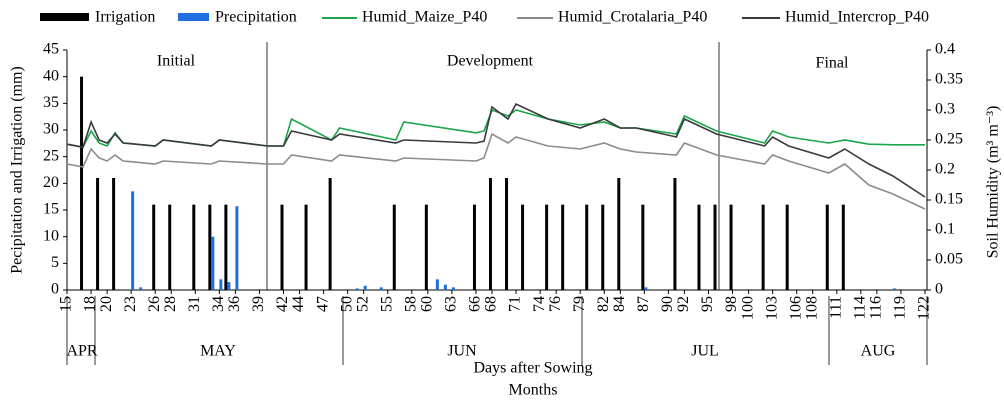  What do you see at coordinates (811, 308) in the screenshot?
I see `x-tick-label: 108` at bounding box center [811, 308].